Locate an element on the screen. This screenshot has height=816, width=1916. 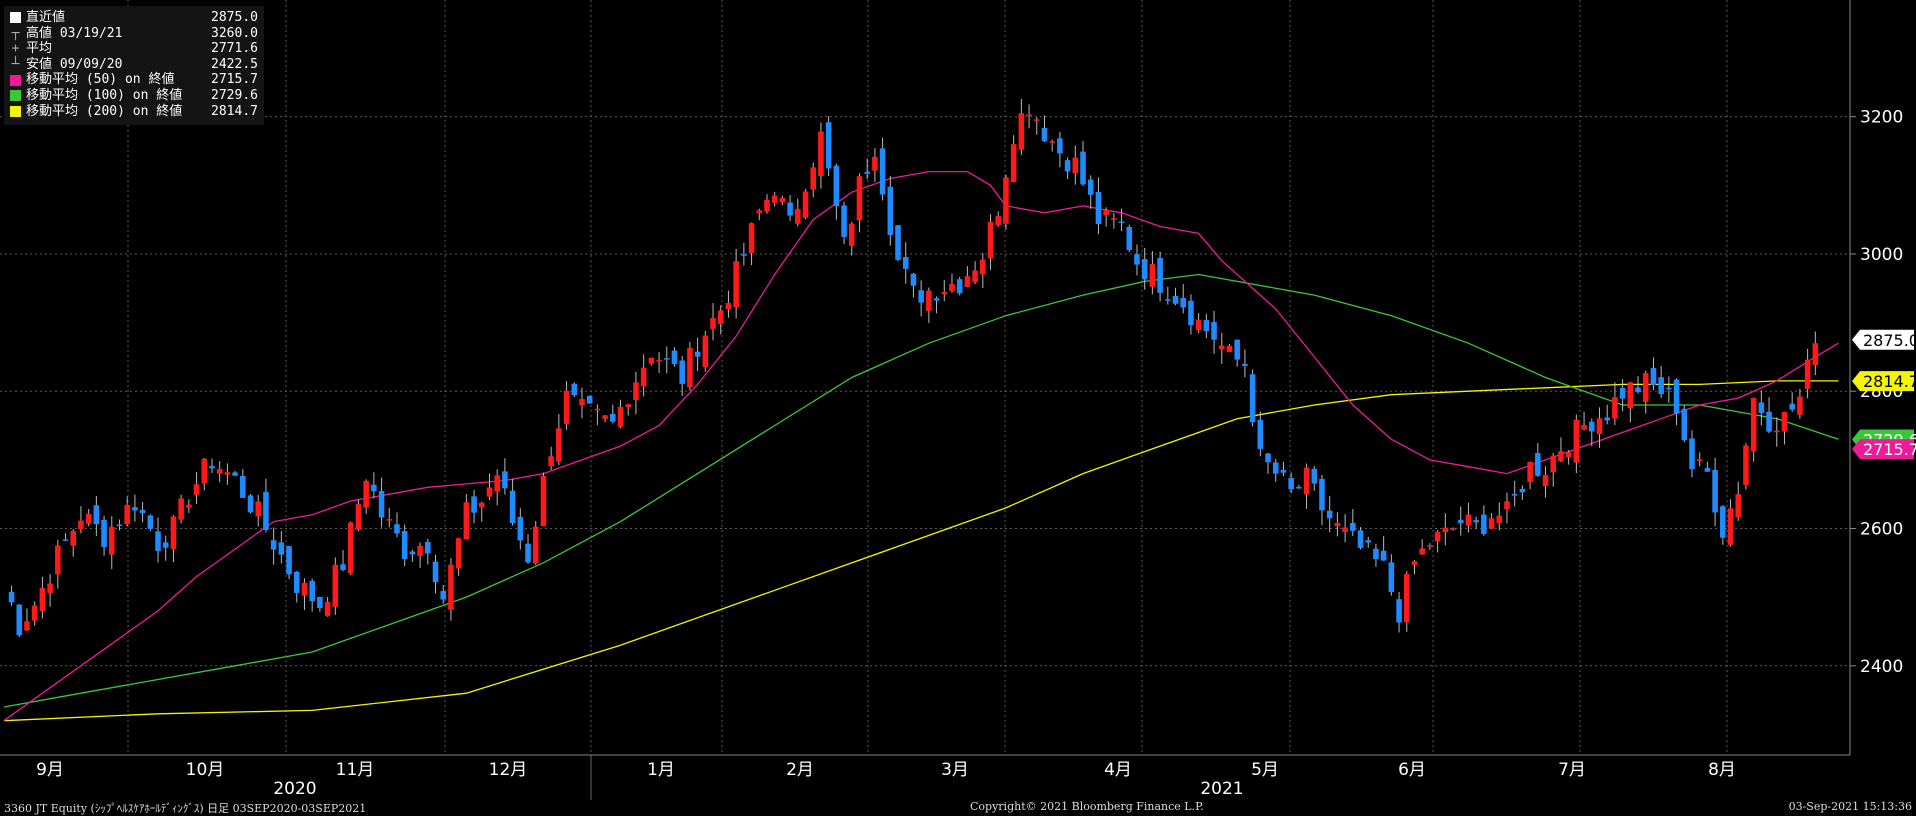
x-tick-label: 11月 is located at coordinates (355, 770).